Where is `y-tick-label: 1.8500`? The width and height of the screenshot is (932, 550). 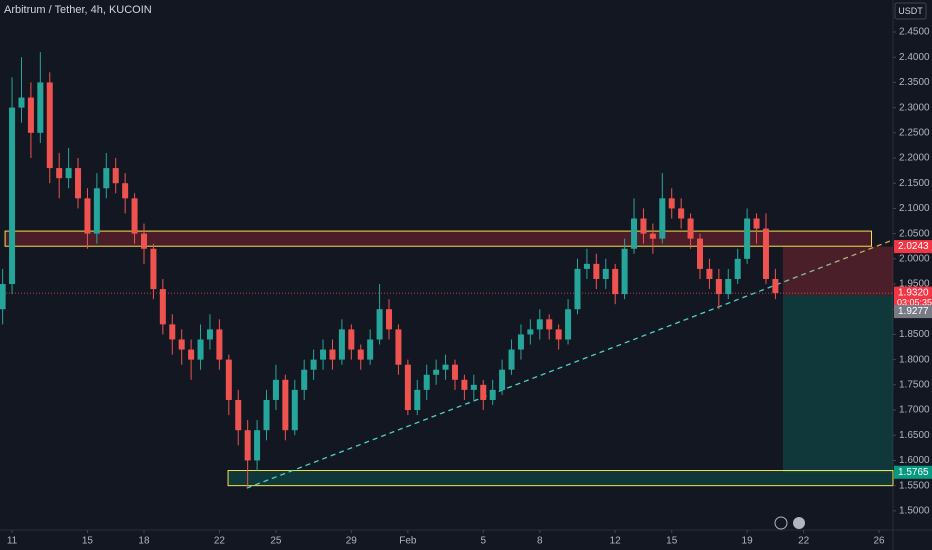
y-tick-label: 1.8500 is located at coordinates (914, 334).